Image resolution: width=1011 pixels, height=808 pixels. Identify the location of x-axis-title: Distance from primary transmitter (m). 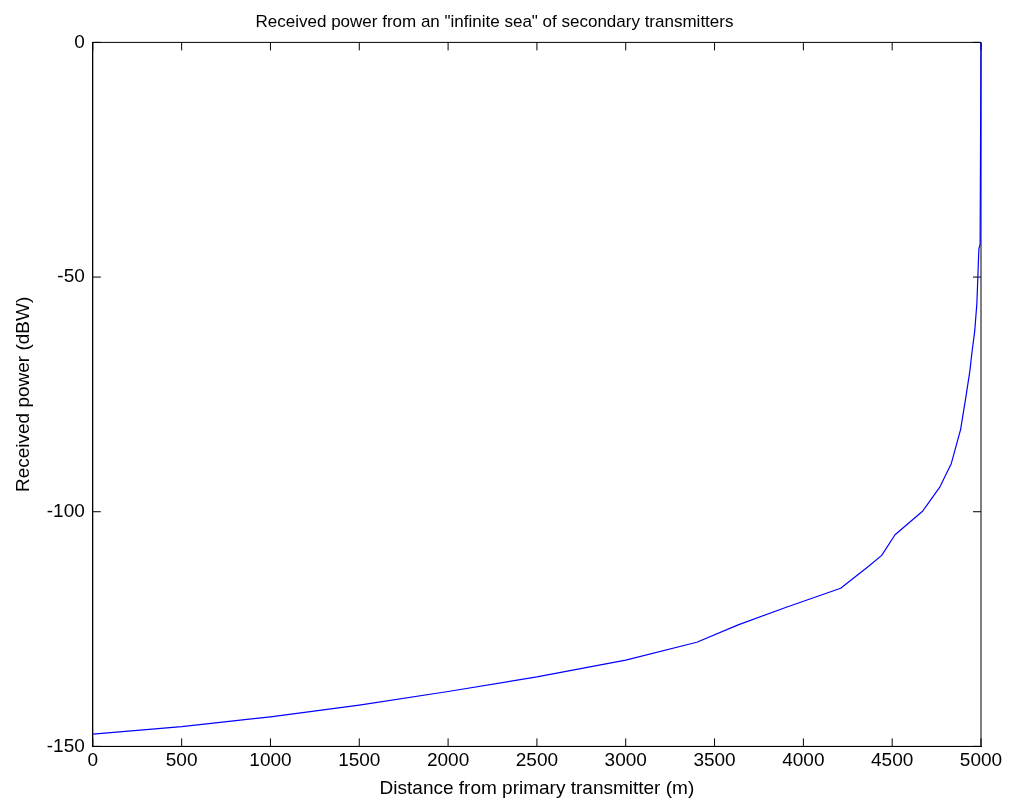
(537, 787).